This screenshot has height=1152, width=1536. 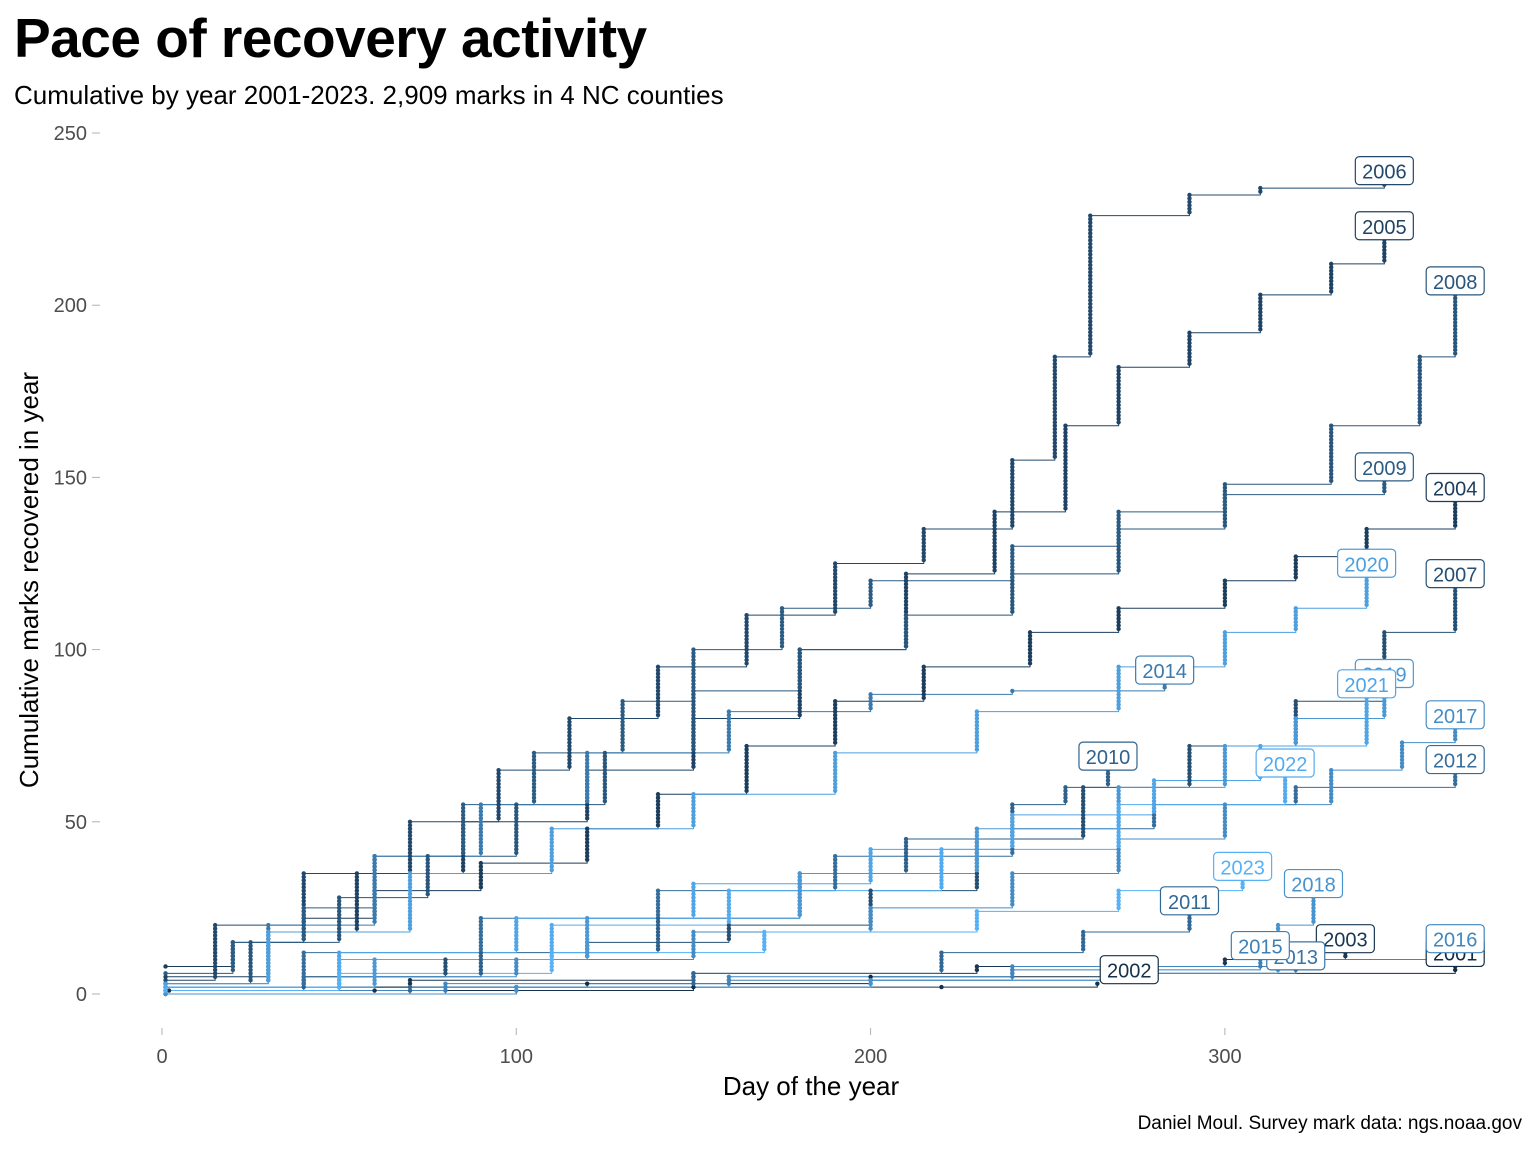 I want to click on x-tick-label: 0, so click(x=161, y=1057).